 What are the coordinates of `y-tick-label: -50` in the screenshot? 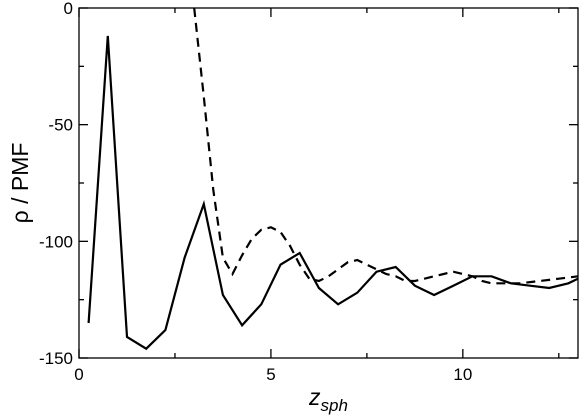 It's located at (60, 125).